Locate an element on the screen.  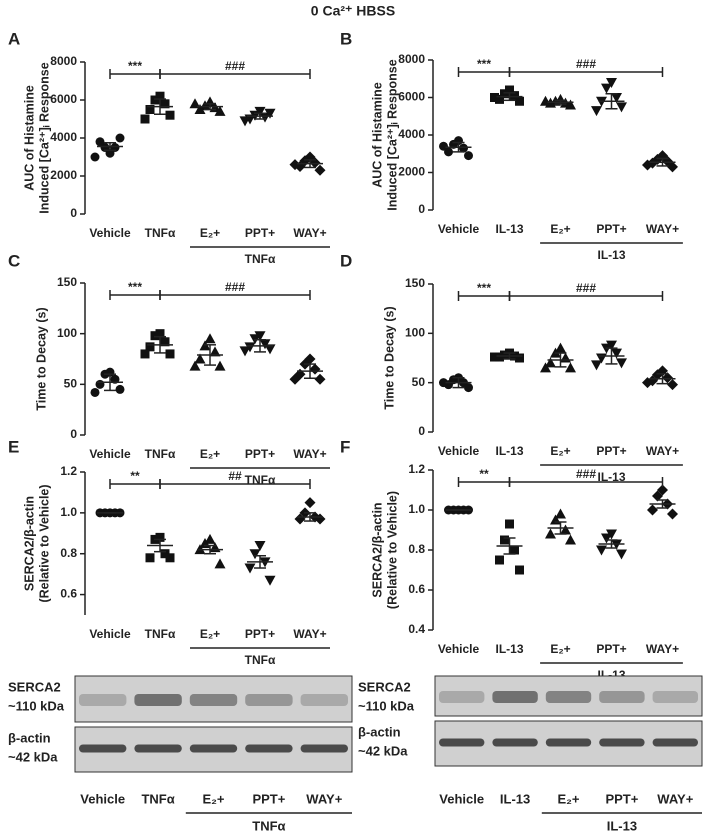
y-axis-label: (Relative to Vehicle) is located at coordinates (392, 550).